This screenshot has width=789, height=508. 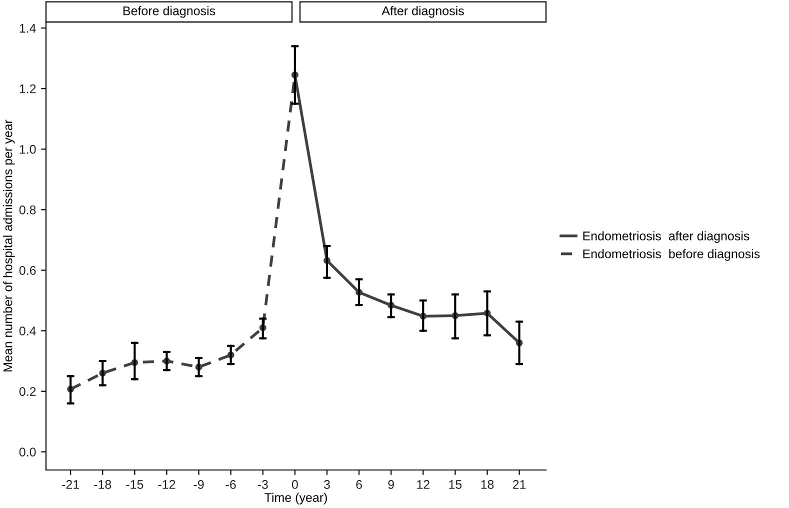 What do you see at coordinates (28, 149) in the screenshot?
I see `y-tick-label: 1.0` at bounding box center [28, 149].